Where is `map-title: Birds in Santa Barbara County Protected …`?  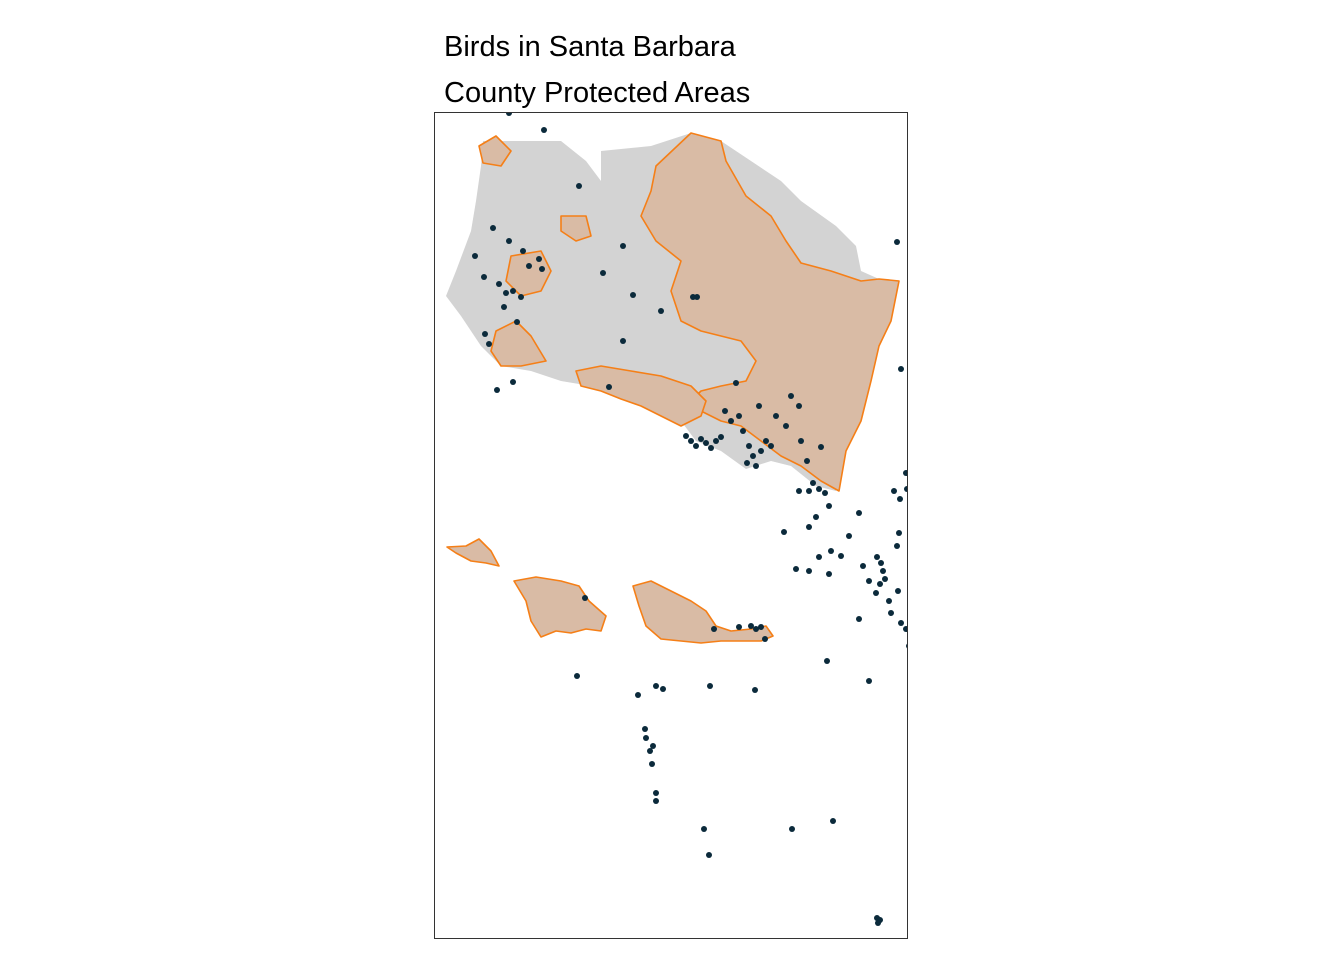
map-title: Birds in Santa Barbara County Protected … is located at coordinates (597, 70).